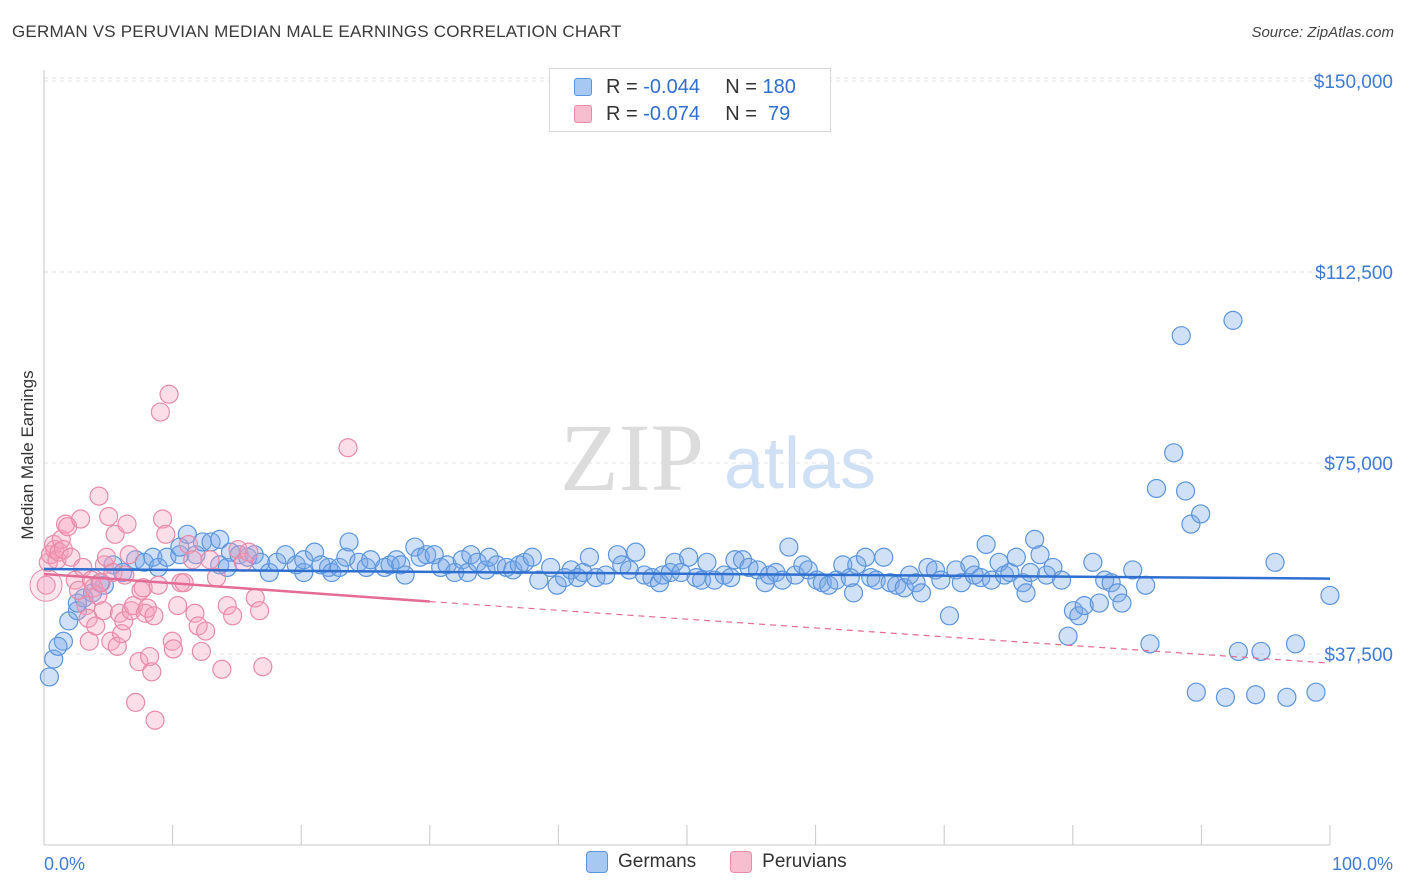 This screenshot has width=1406, height=892. What do you see at coordinates (716, 862) in the screenshot?
I see `series-legend: Germans Peruvians` at bounding box center [716, 862].